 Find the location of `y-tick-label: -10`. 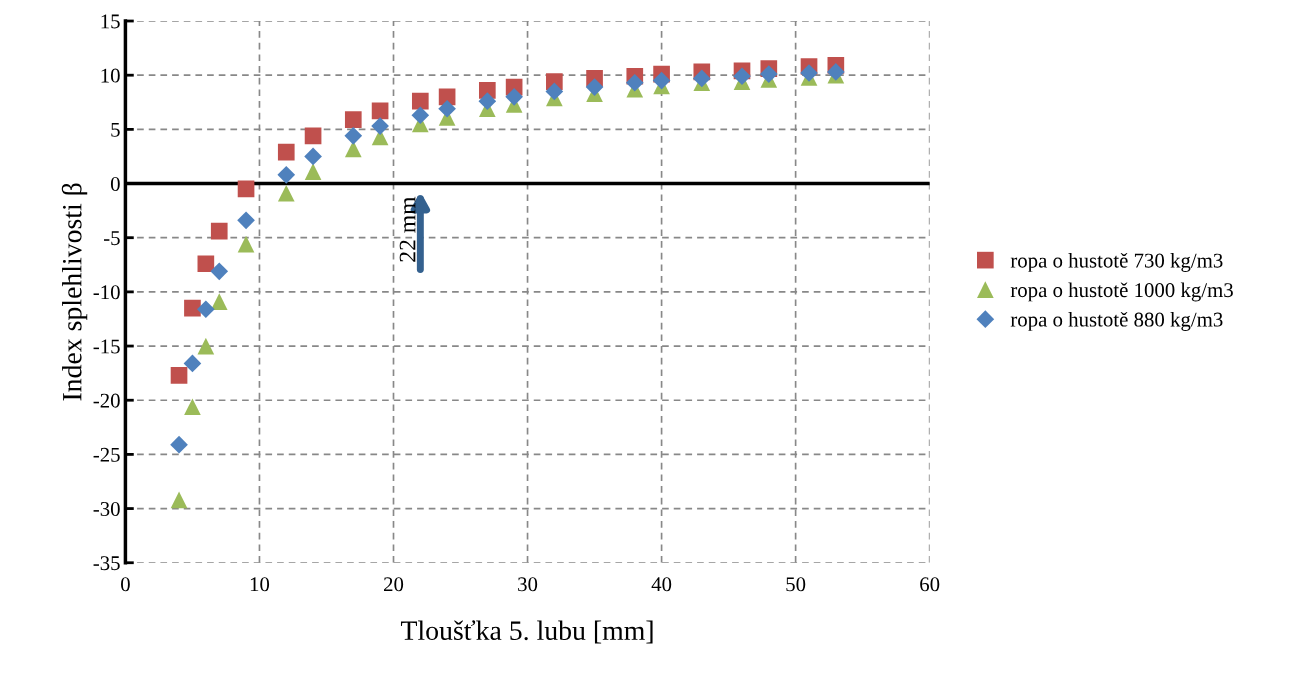

y-tick-label: -10 is located at coordinates (106, 292).